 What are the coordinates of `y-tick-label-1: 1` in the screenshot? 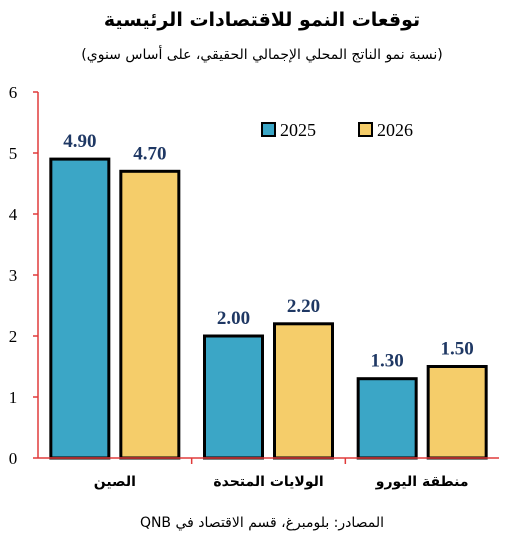 It's located at (13, 397).